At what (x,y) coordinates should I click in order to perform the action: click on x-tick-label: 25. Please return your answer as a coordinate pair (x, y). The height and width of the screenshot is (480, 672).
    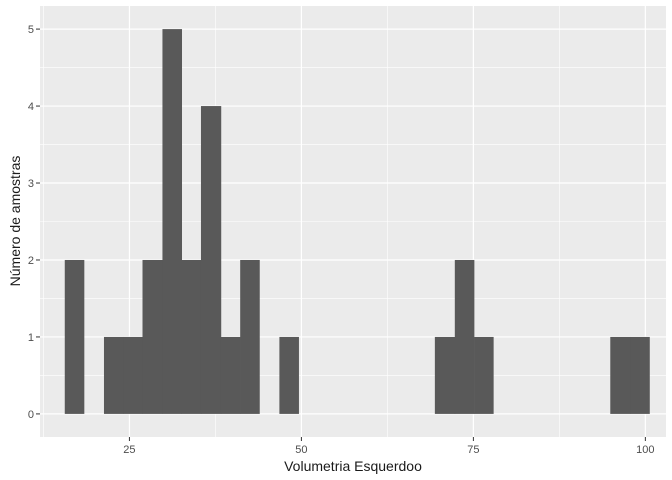
    Looking at the image, I should click on (129, 450).